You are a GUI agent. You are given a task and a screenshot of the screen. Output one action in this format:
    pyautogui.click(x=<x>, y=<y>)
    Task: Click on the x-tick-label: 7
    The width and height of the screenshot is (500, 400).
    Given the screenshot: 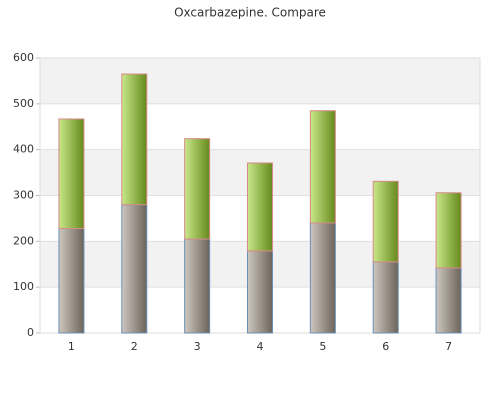 What is the action you would take?
    pyautogui.click(x=448, y=346)
    